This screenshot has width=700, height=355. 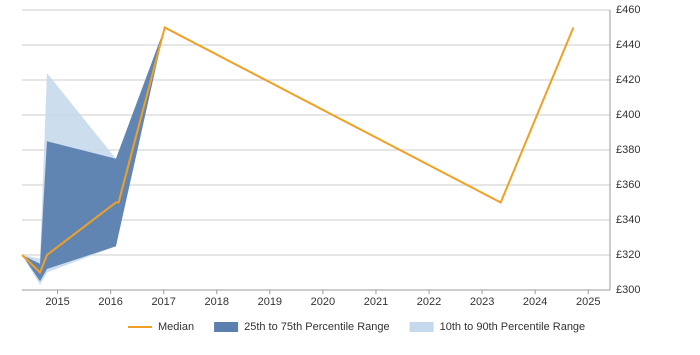 I want to click on x-tick-label: 2019, so click(x=270, y=302).